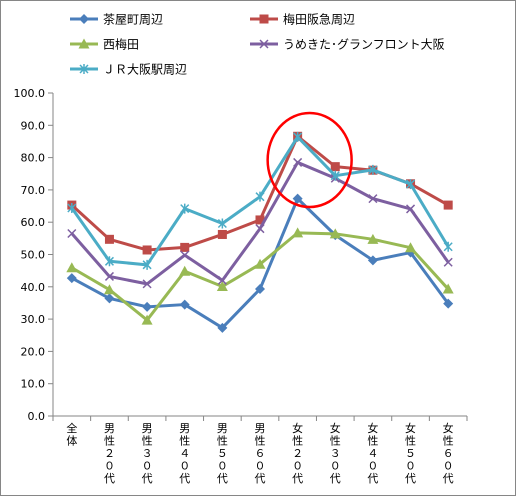 The height and width of the screenshot is (496, 516). What do you see at coordinates (104, 44) in the screenshot?
I see `legend-item: 西梅田` at bounding box center [104, 44].